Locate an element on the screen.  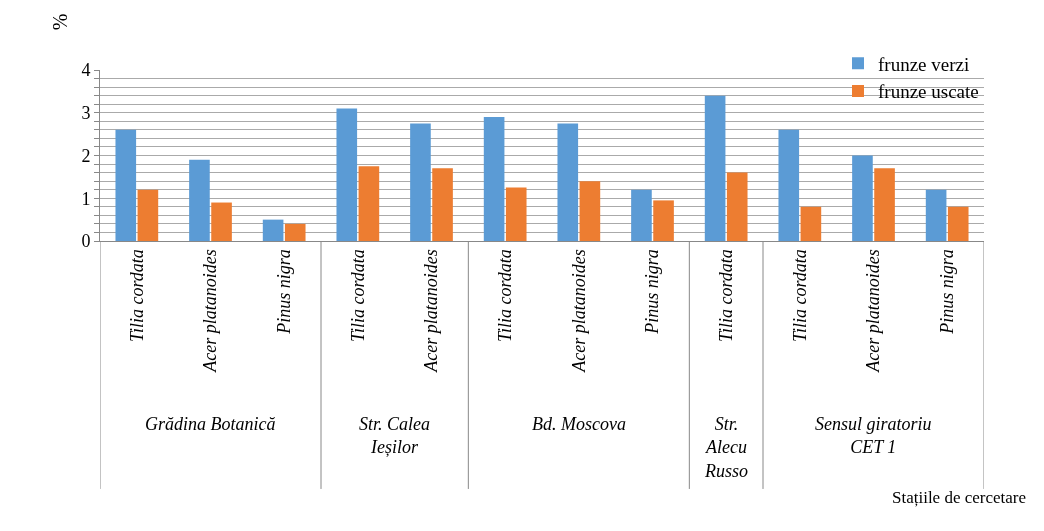
y-tick-label: 3 is located at coordinates (86, 113).